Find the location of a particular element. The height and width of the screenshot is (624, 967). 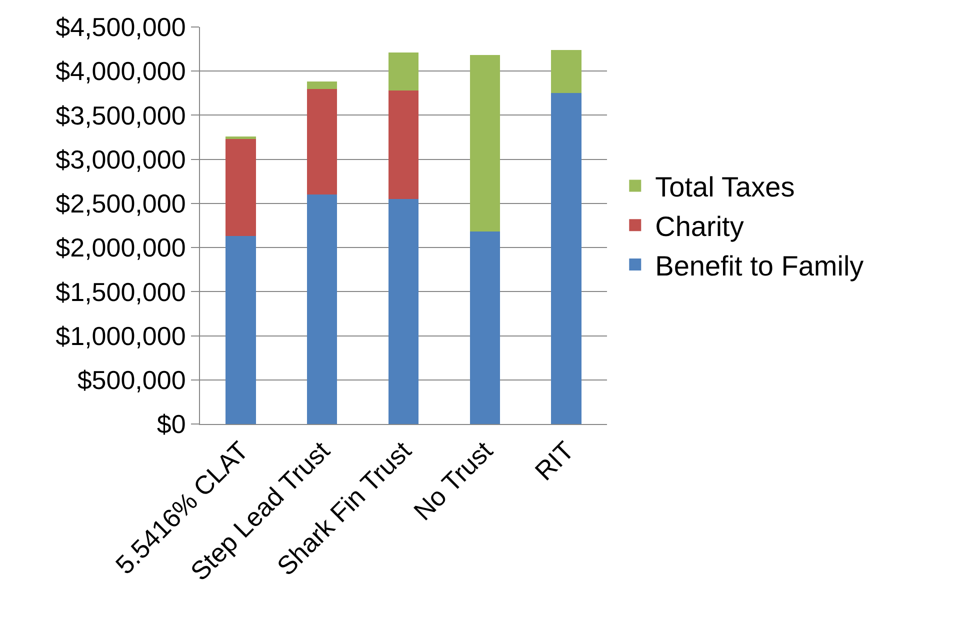

legend-label: Benefit to Family is located at coordinates (759, 266).